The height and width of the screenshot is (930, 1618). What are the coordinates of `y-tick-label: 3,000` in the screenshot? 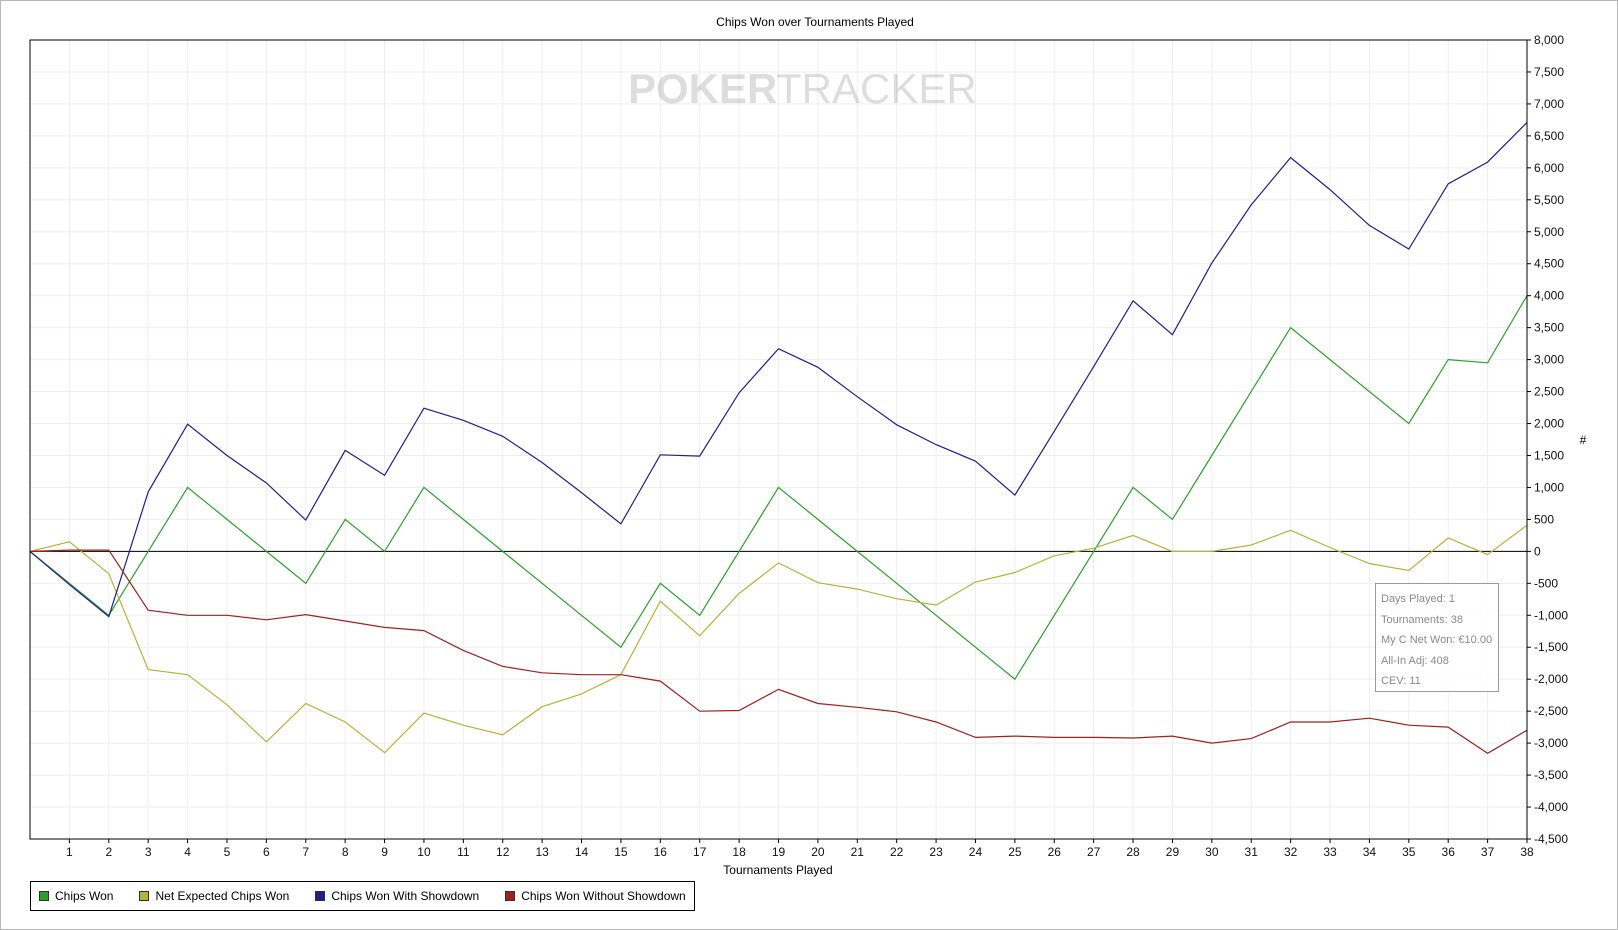 It's located at (1549, 360).